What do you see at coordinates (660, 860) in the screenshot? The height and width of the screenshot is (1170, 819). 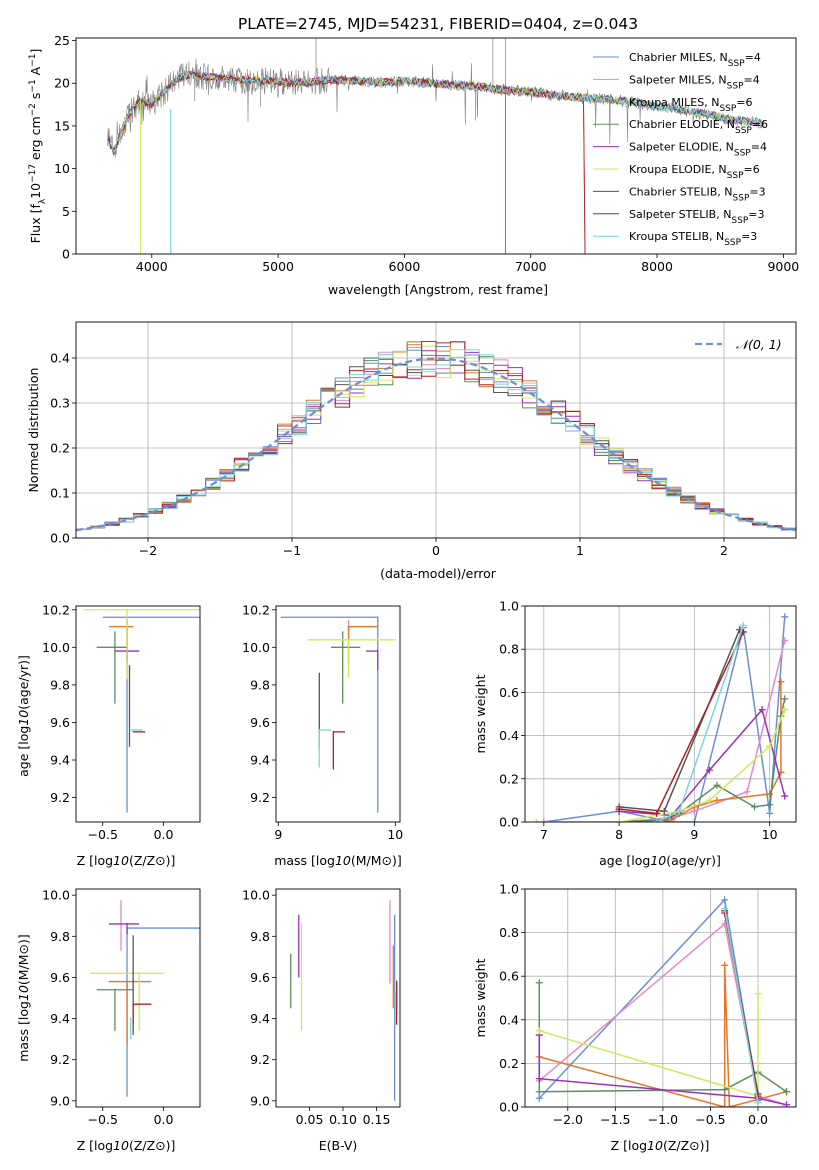 I see `x-axis-label: age [log10(age/yr)]` at bounding box center [660, 860].